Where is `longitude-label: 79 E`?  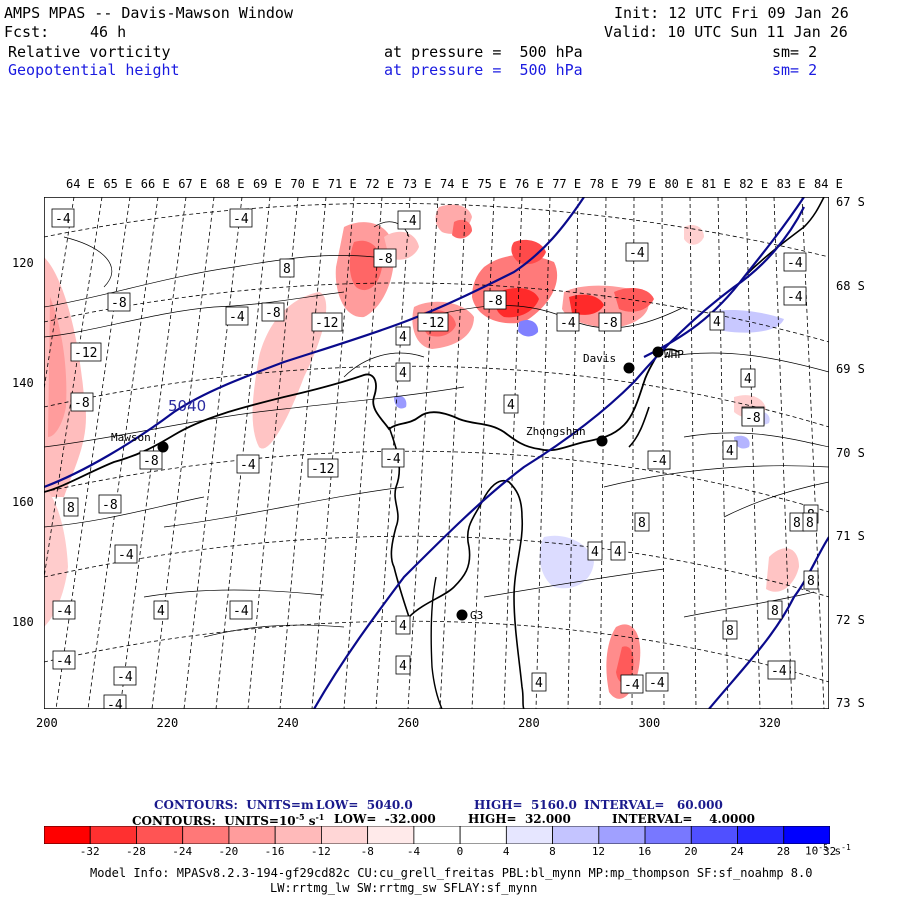 longitude-label: 79 E is located at coordinates (641, 184).